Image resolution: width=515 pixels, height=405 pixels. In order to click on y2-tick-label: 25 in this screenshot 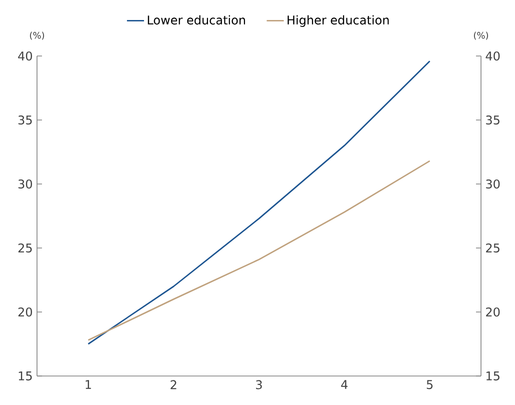, I will do `click(493, 248)`.